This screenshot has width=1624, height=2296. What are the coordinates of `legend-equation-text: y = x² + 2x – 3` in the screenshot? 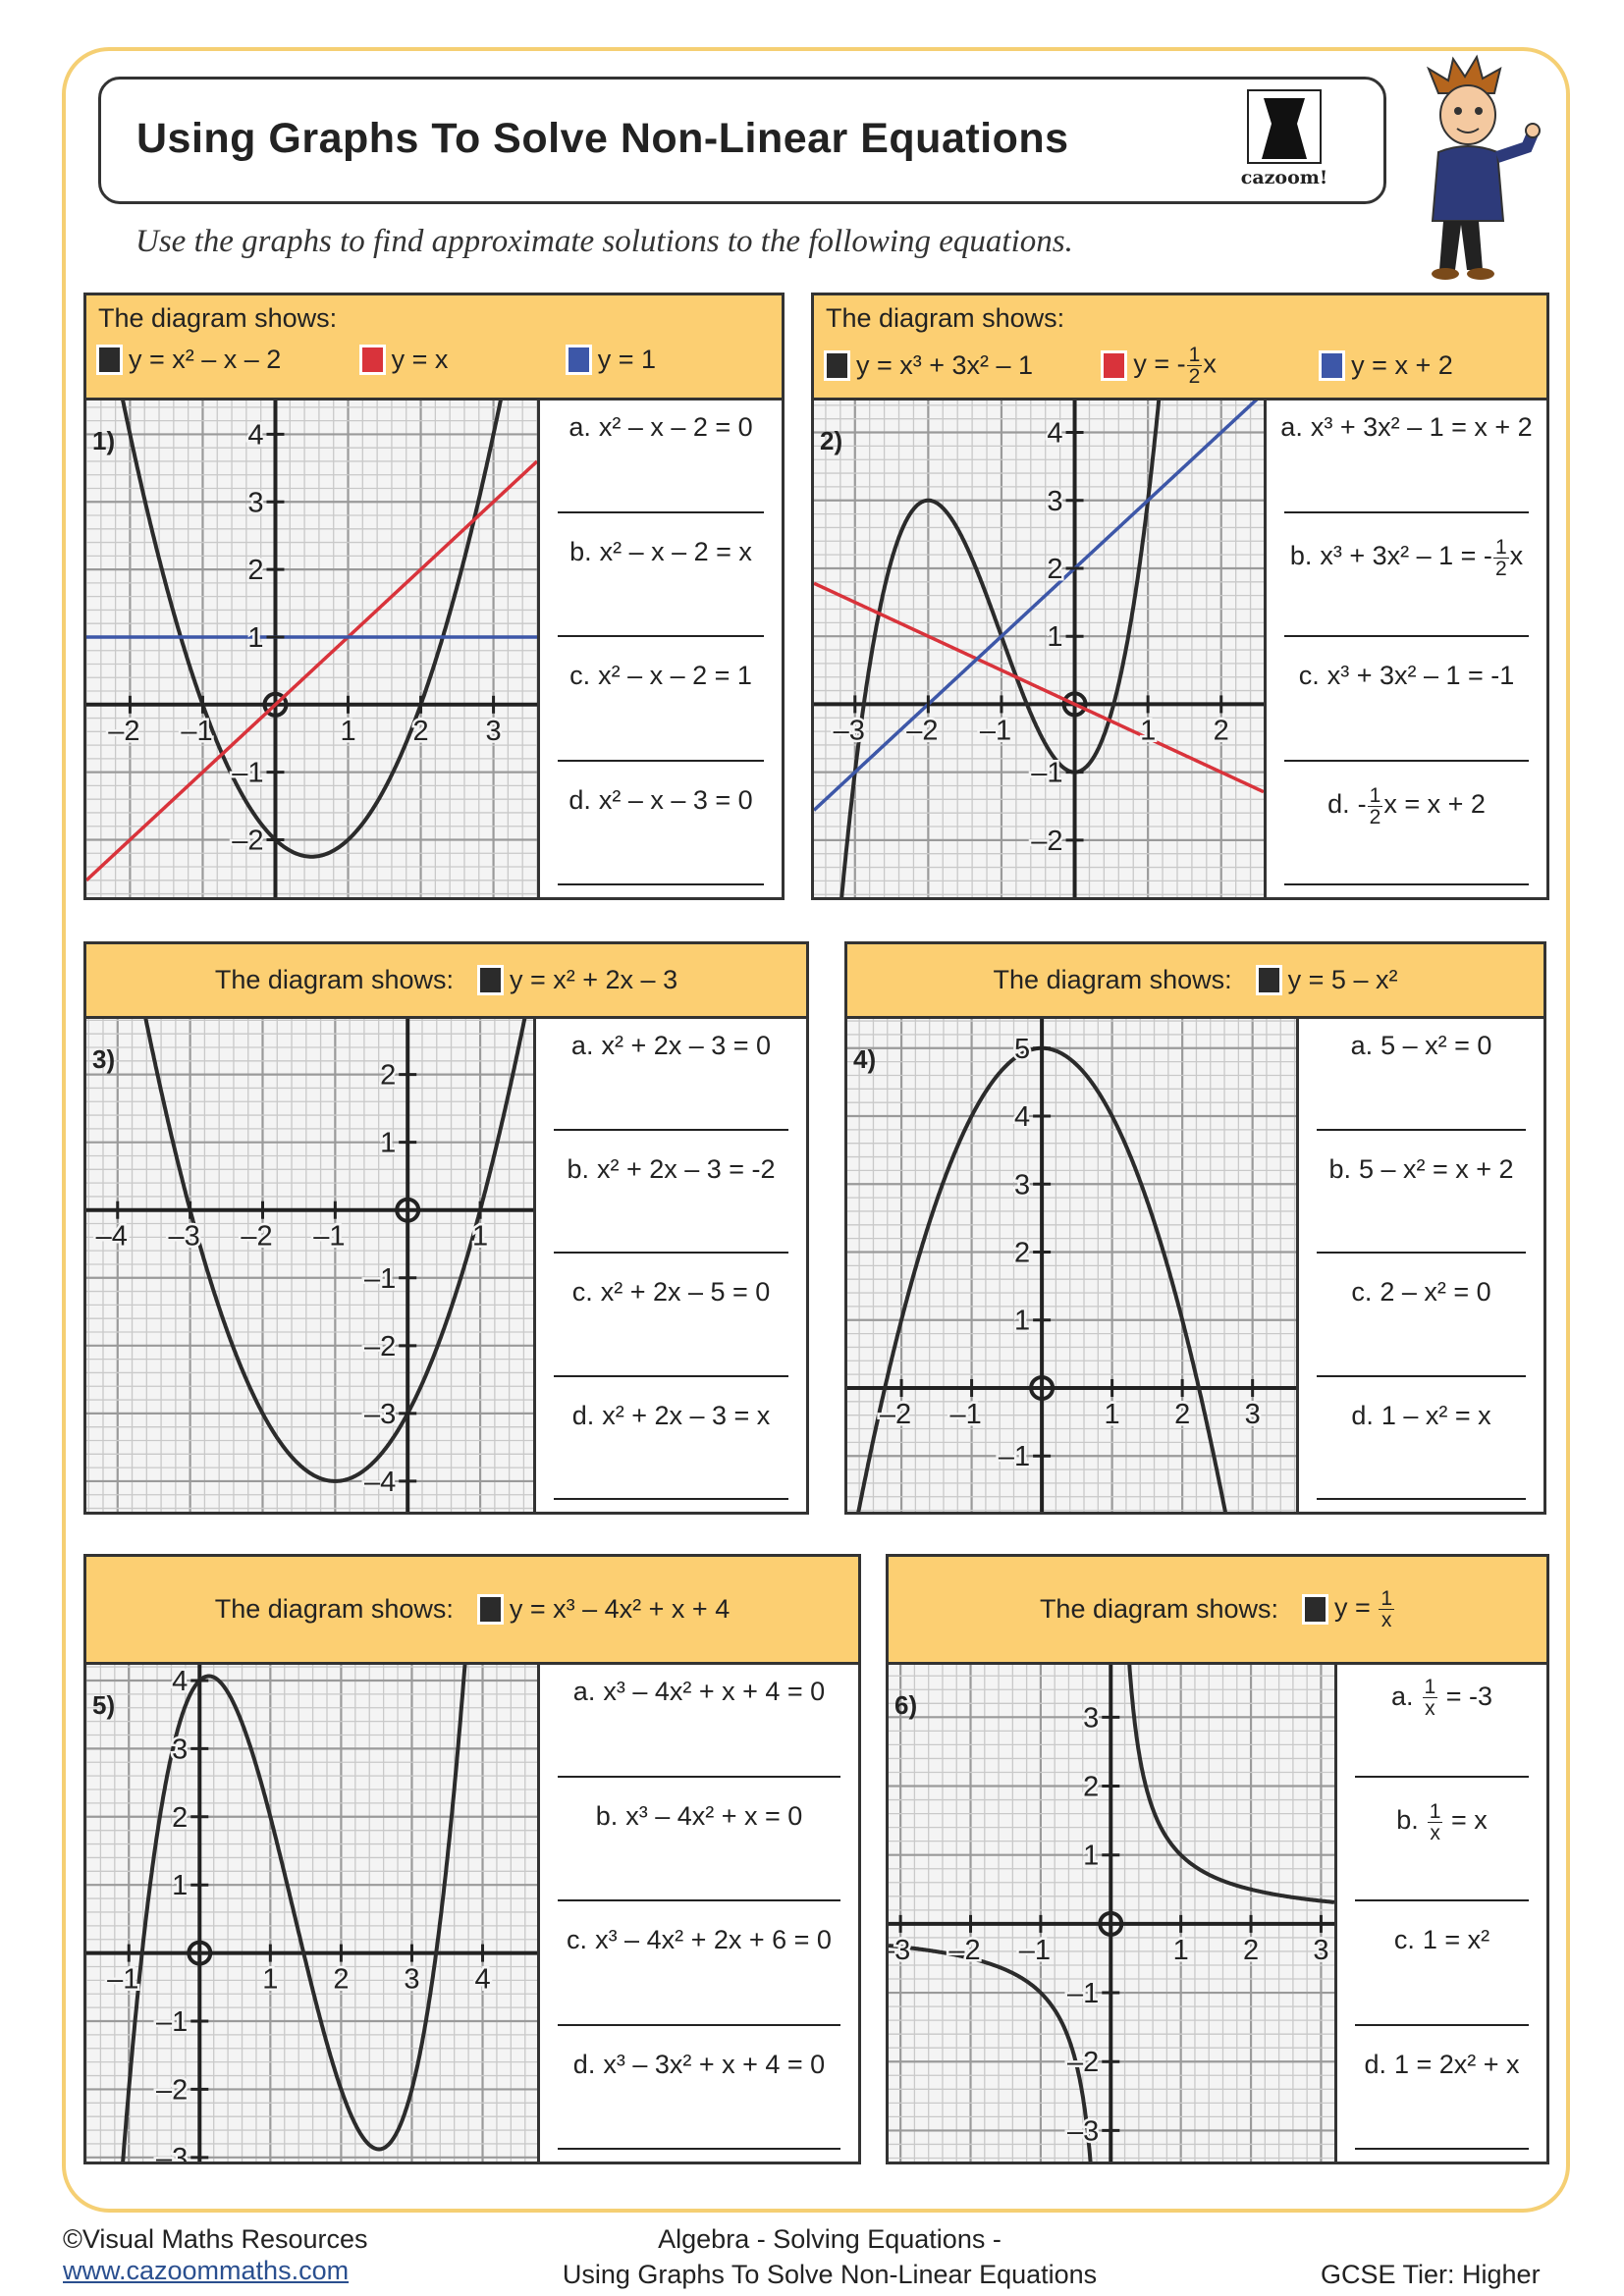 It's located at (594, 980).